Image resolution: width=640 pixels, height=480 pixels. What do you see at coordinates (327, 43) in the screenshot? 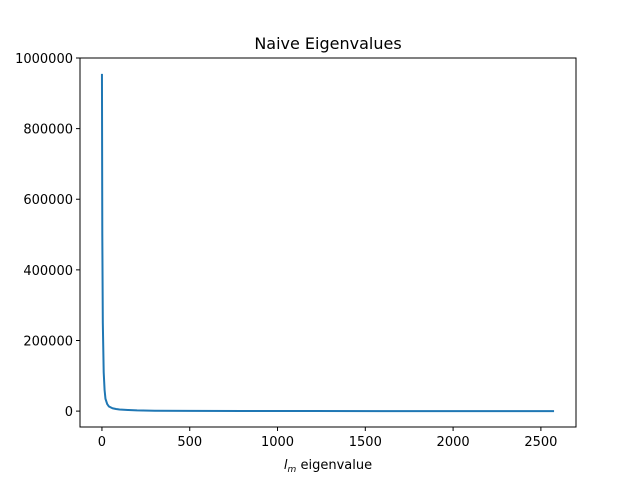
I see `chart-title: Naive Eigenvalues` at bounding box center [327, 43].